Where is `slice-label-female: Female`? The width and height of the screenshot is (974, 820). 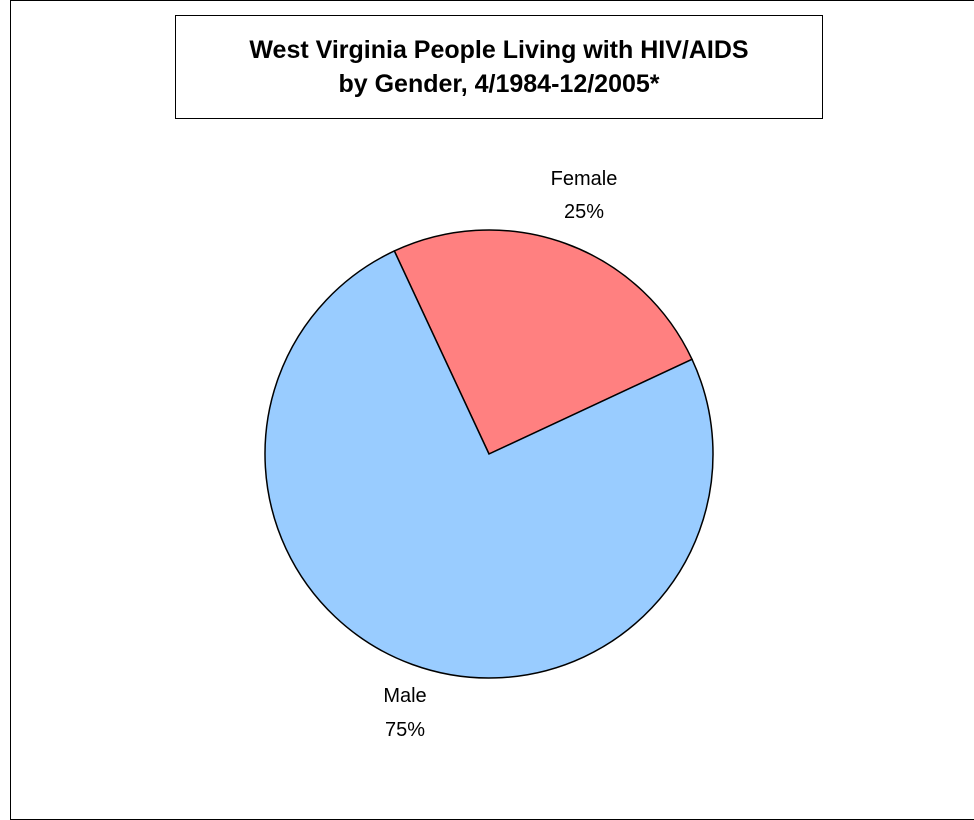 slice-label-female: Female is located at coordinates (584, 179).